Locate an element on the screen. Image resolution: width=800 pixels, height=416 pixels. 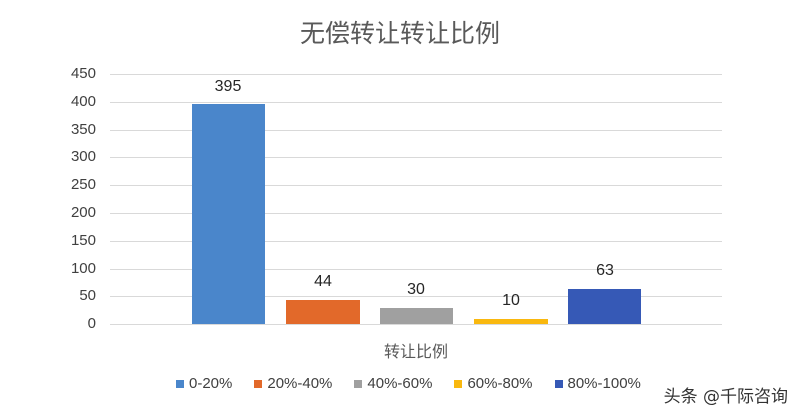
legend-label: 20%-40% is located at coordinates (300, 383).